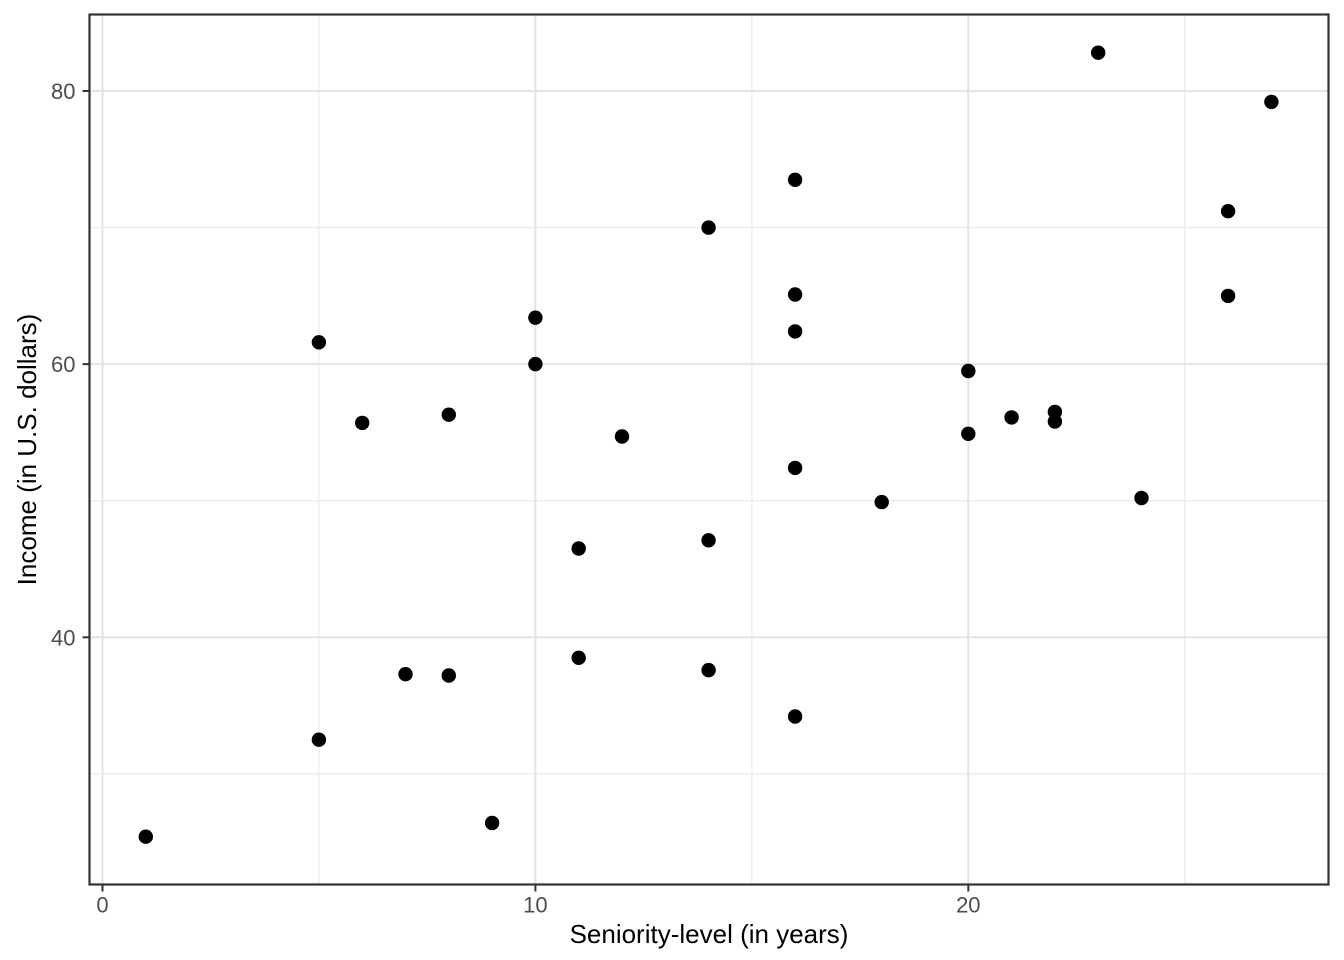 Image resolution: width=1344 pixels, height=960 pixels. I want to click on x-axis-tick-label: 20, so click(968, 905).